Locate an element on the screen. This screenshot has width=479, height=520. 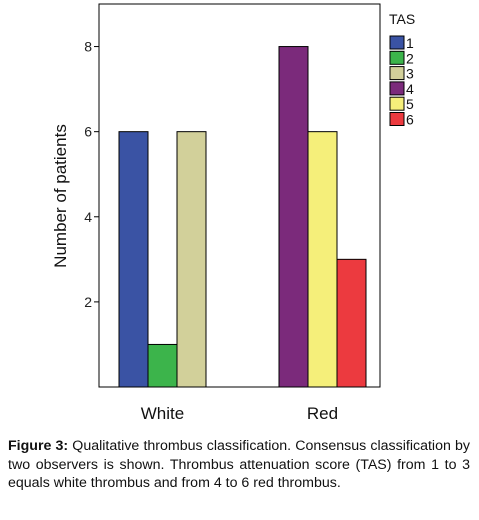
x-axis-labels: White Red is located at coordinates (239, 413).